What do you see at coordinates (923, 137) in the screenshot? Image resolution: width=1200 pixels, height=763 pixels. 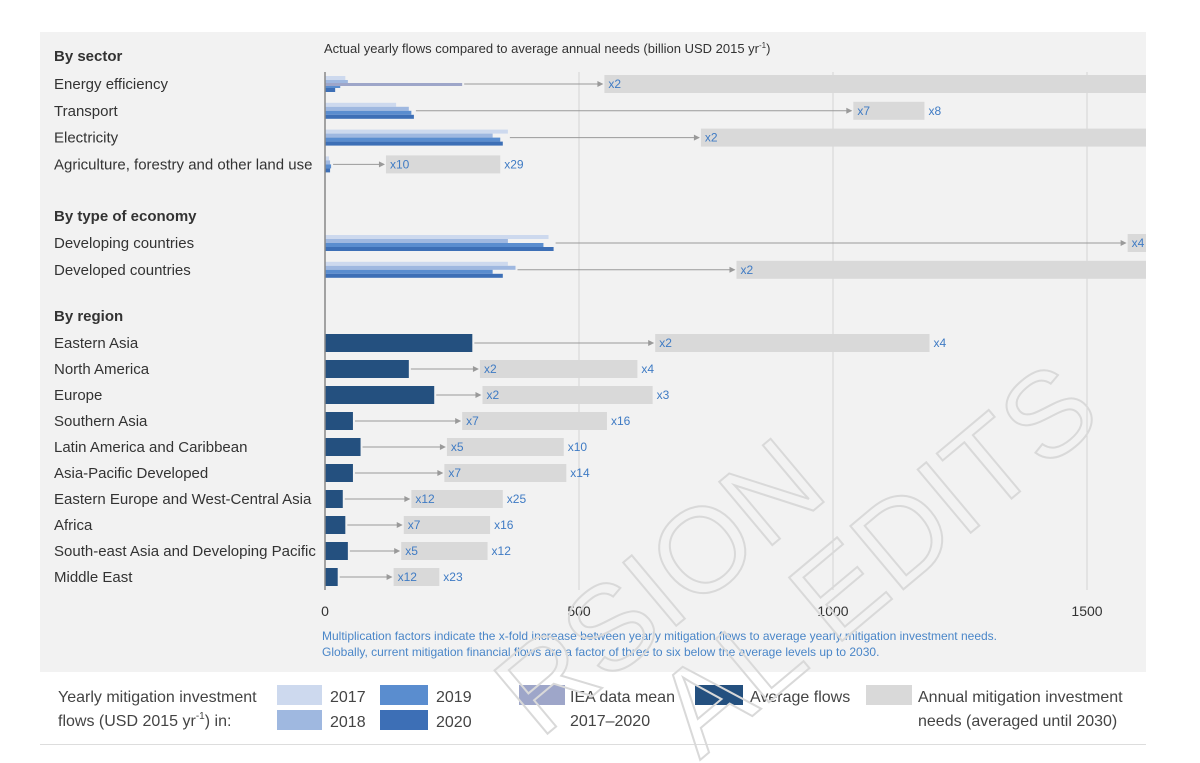 I see `needs-bar-electricity` at bounding box center [923, 137].